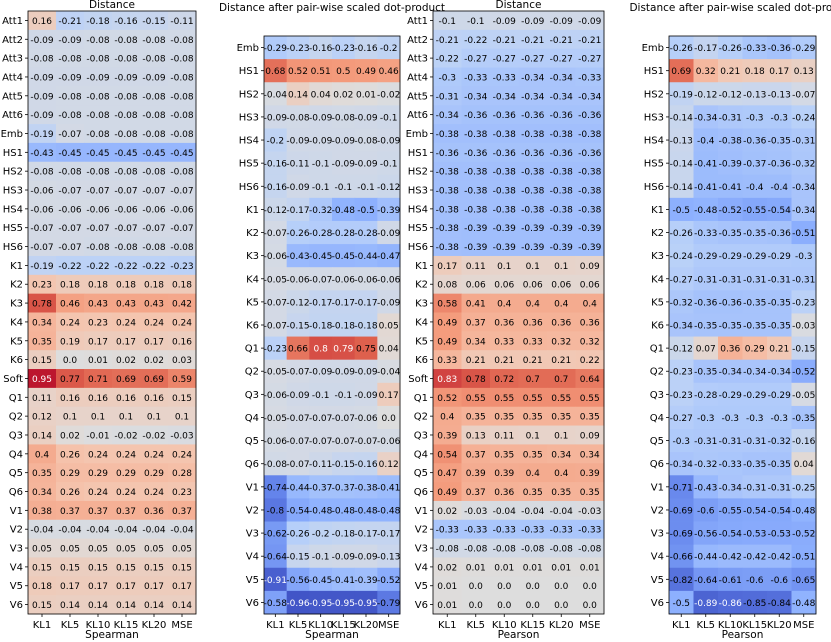 The height and width of the screenshot is (642, 831). What do you see at coordinates (389, 327) in the screenshot?
I see `cell-label: 0.05` at bounding box center [389, 327].